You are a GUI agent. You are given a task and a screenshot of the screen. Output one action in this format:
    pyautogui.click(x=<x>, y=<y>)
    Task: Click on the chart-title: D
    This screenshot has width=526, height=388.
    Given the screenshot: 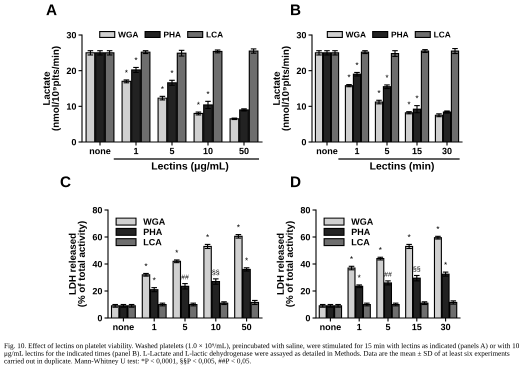 What is the action you would take?
    pyautogui.click(x=295, y=182)
    